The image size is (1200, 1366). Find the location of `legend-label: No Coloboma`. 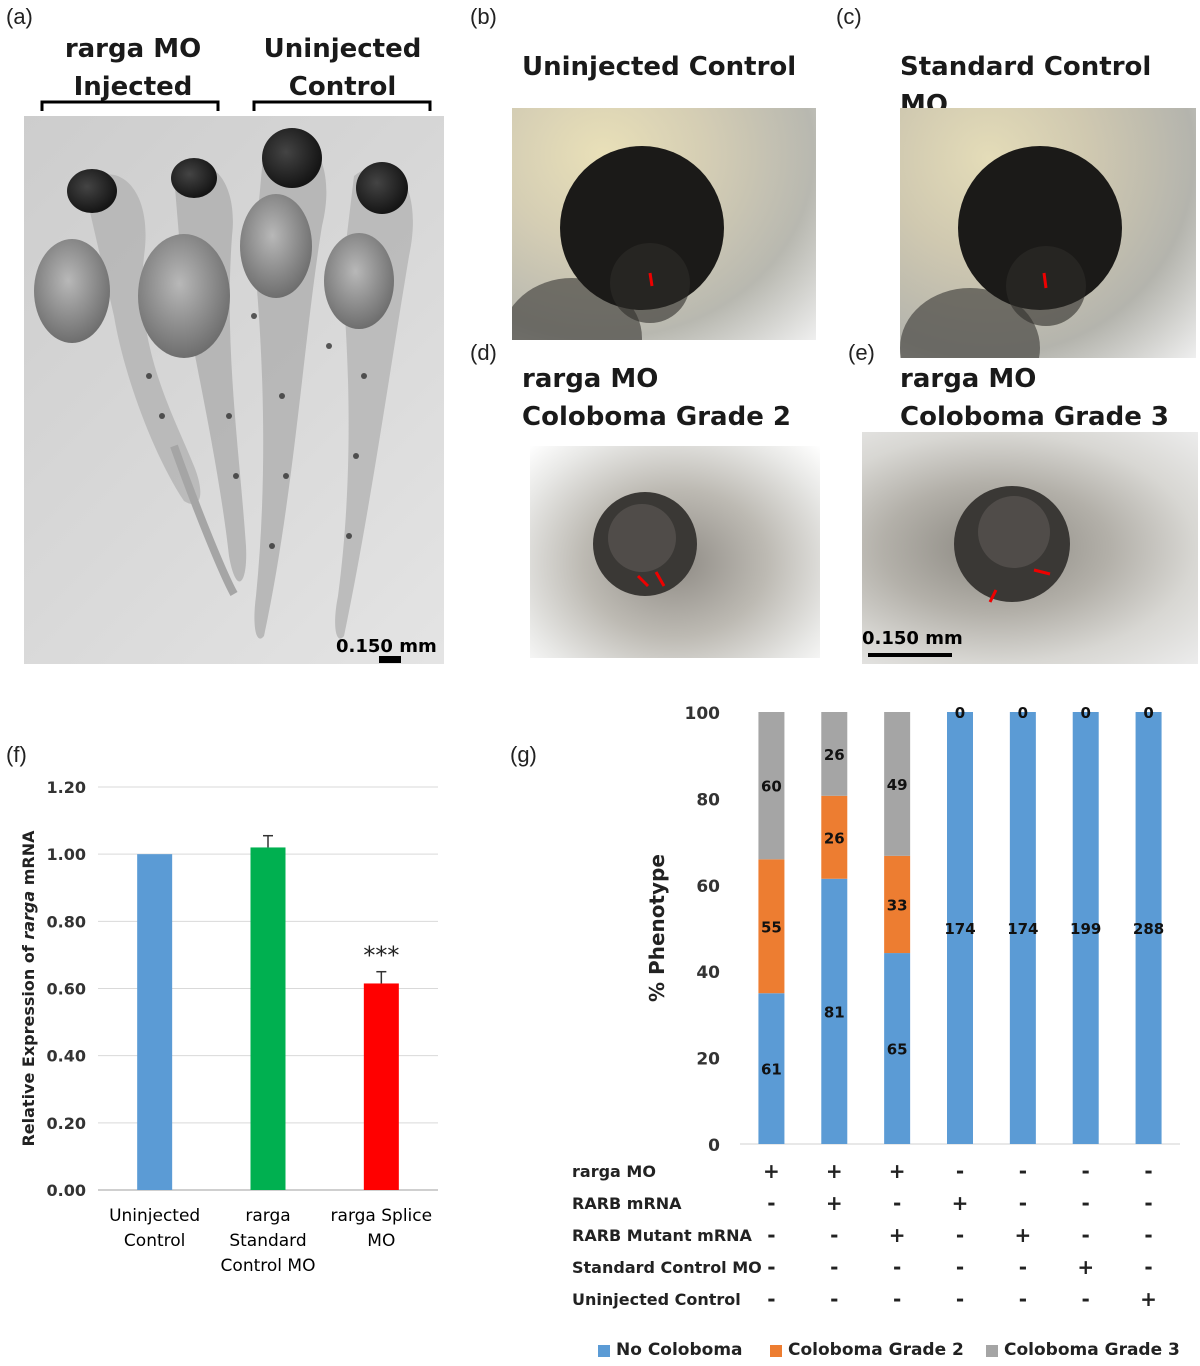

legend-label: No Coloboma is located at coordinates (679, 1350).